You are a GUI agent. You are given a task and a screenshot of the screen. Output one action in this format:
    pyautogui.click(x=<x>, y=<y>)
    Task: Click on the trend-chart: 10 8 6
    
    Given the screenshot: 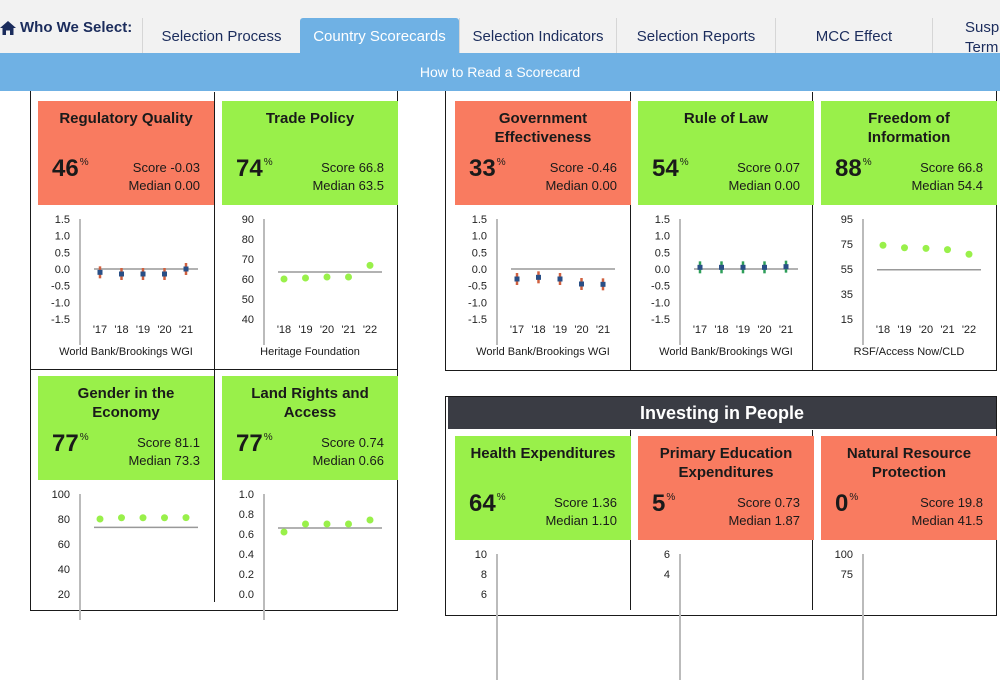 What is the action you would take?
    pyautogui.click(x=543, y=620)
    